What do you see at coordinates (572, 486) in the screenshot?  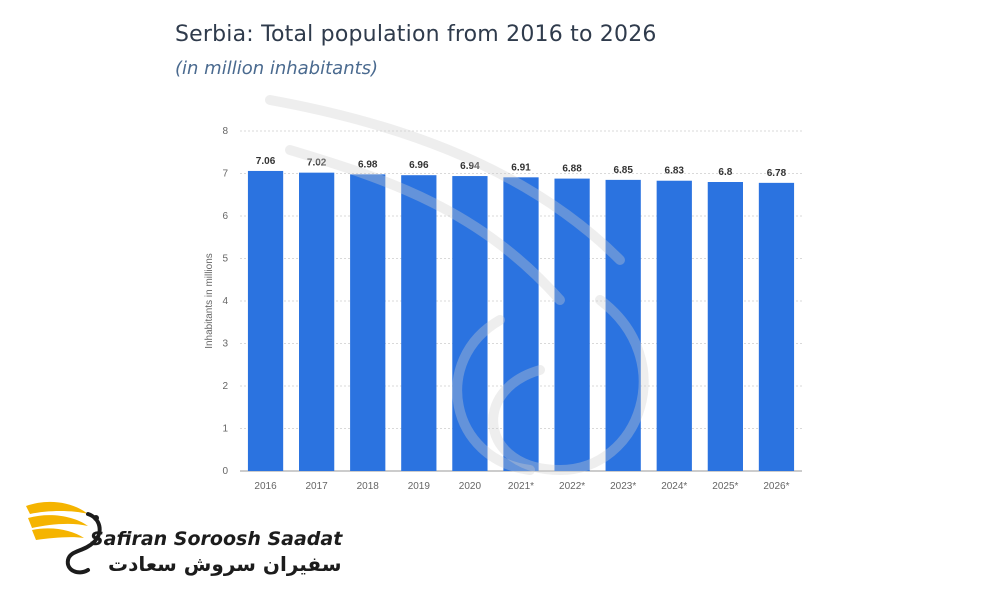 I see `x-tick-label: 2022*` at bounding box center [572, 486].